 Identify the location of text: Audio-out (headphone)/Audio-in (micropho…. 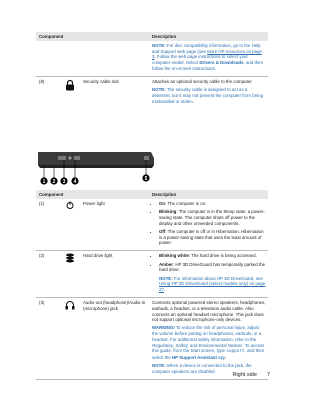
(114, 305).